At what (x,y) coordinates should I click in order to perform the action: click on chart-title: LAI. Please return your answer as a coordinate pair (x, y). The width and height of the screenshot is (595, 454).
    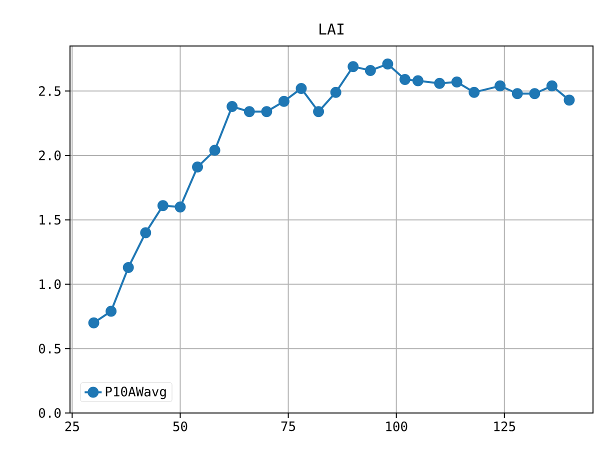
    Looking at the image, I should click on (332, 29).